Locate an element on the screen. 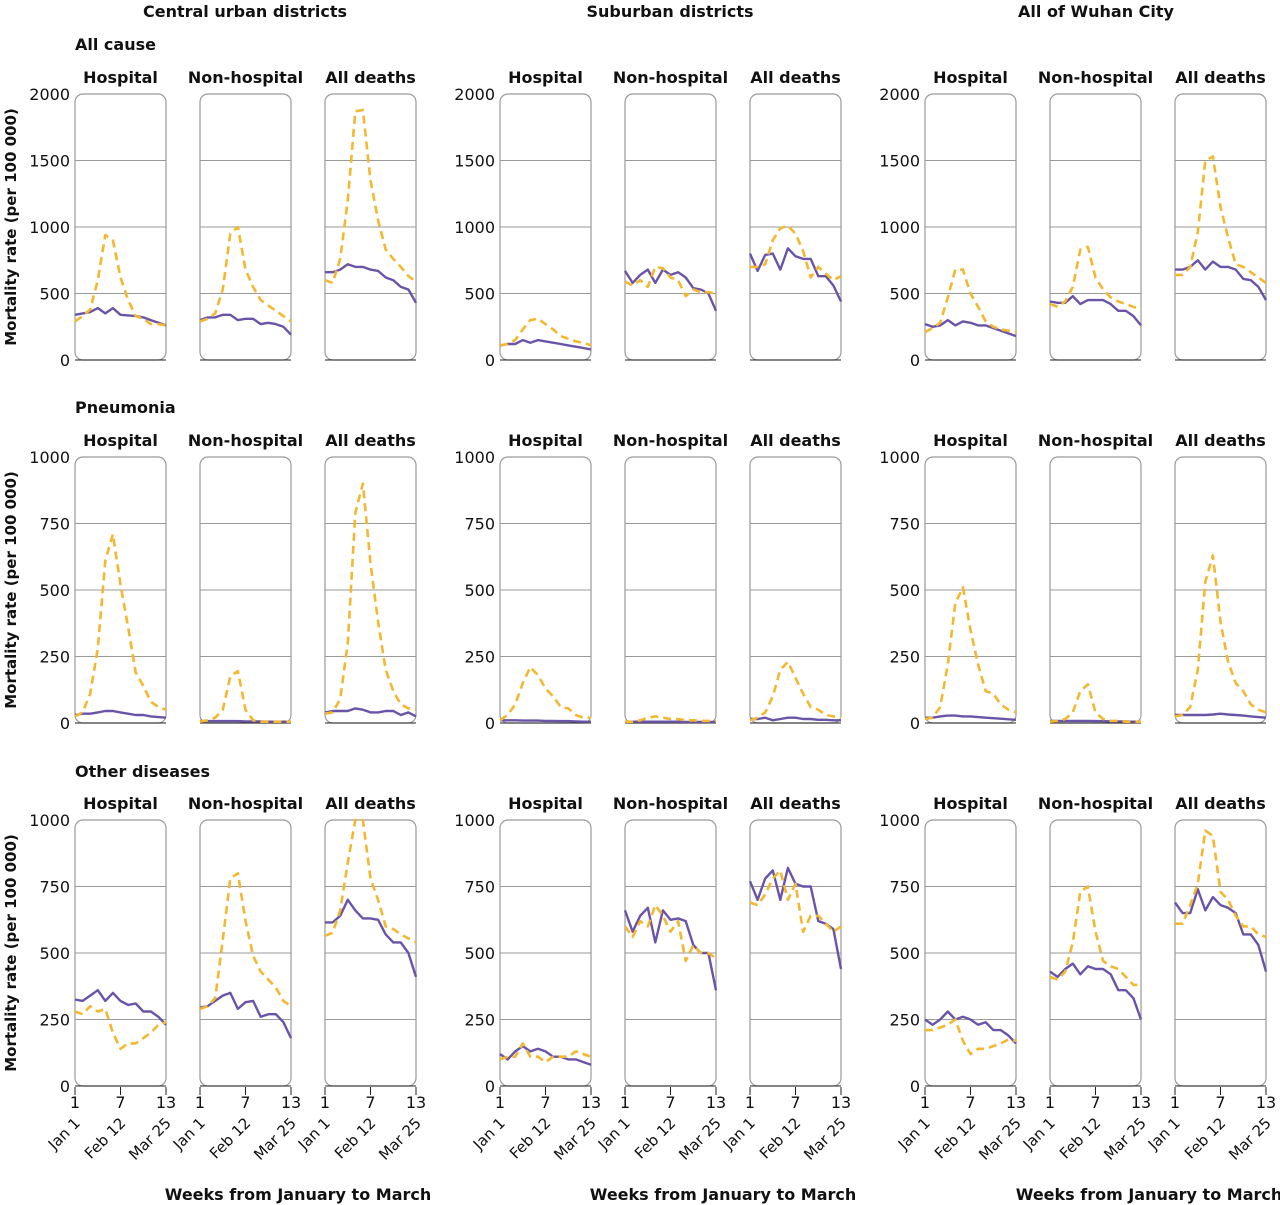 The image size is (1280, 1205). panel-all-deaths: All deaths 1 Jan 1 7 Feb 12 13 Mar 25 is located at coordinates (785, 979).